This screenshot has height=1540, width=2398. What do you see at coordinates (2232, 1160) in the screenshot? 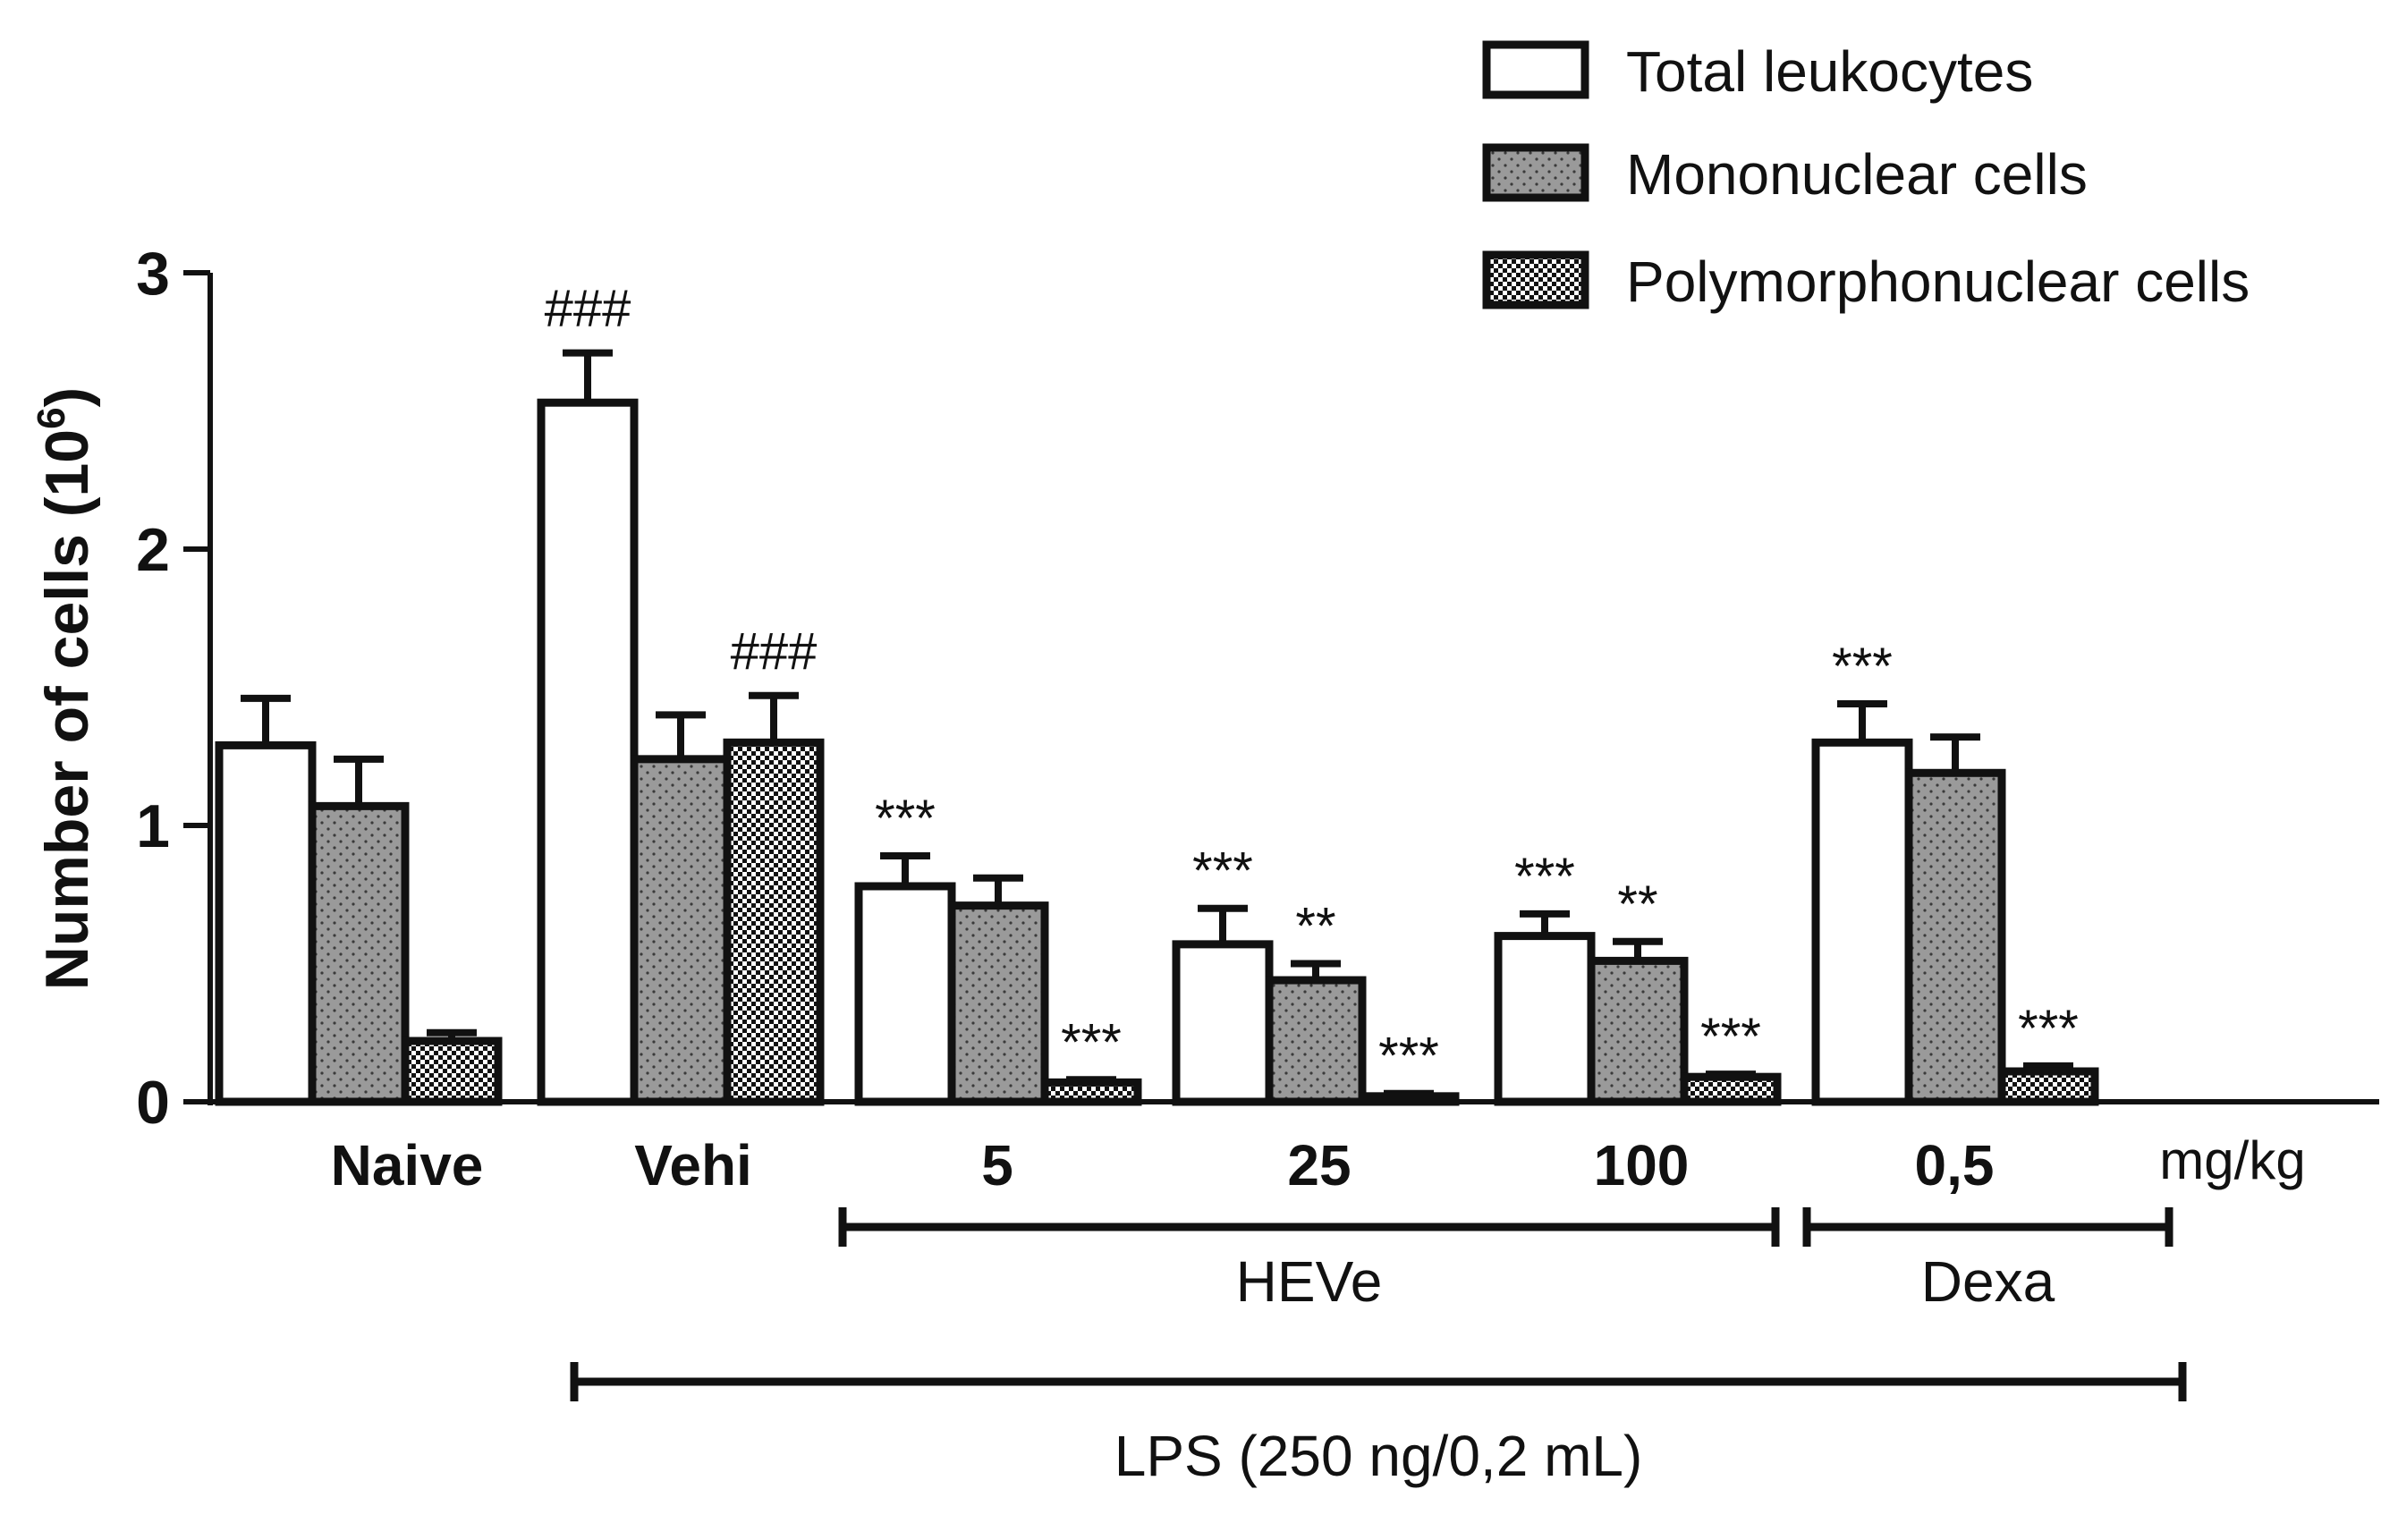
I see `unit-label: mg/kg` at bounding box center [2232, 1160].